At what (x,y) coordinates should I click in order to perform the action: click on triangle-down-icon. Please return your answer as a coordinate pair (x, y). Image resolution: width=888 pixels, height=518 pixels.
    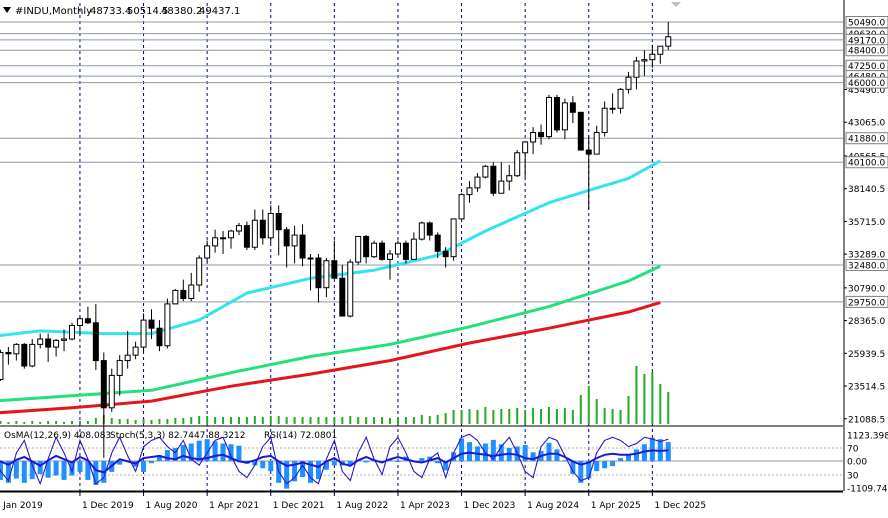
    Looking at the image, I should click on (7, 10).